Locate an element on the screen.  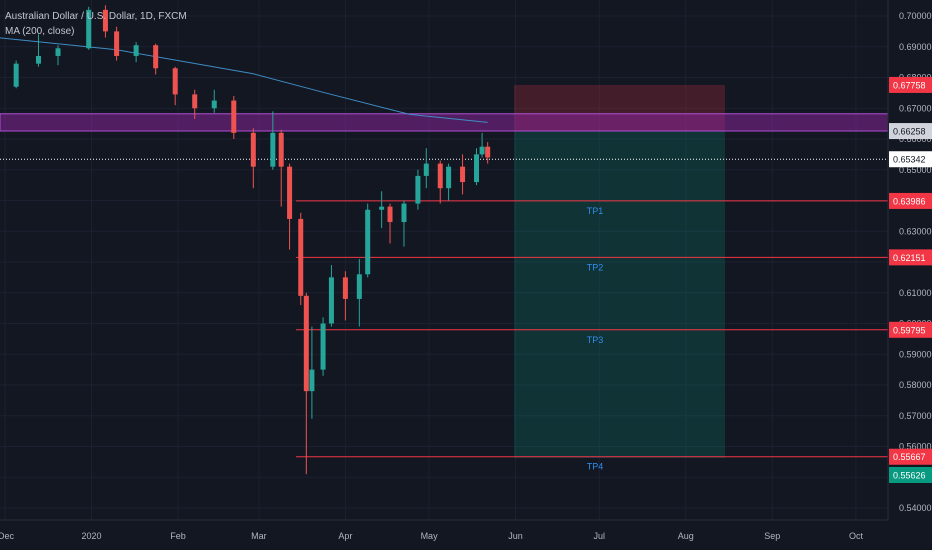
price-tick: 0.63000 is located at coordinates (915, 231).